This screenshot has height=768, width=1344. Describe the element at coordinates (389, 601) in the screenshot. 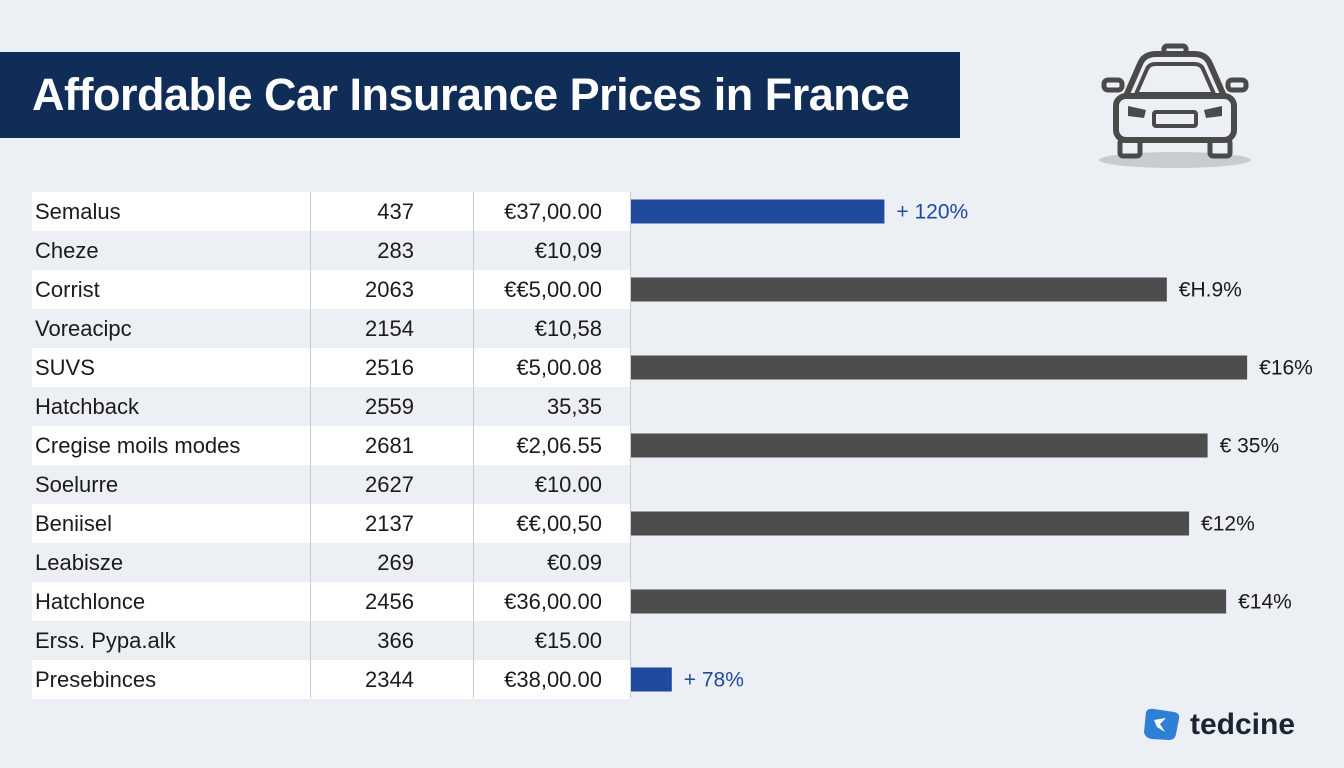

I see `row-count: 2456` at that location.